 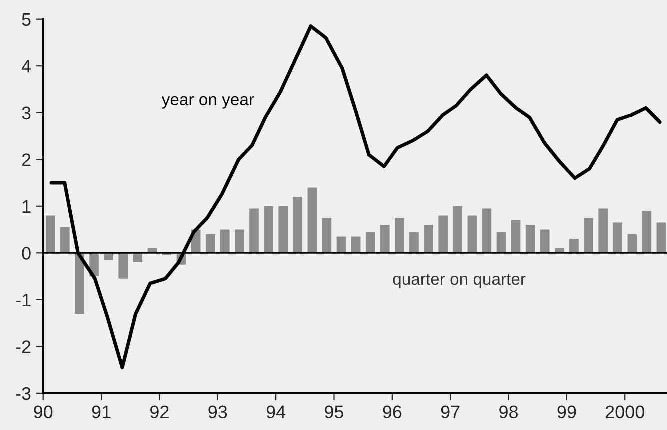 What do you see at coordinates (276, 412) in the screenshot?
I see `x-tick-label: 94` at bounding box center [276, 412].